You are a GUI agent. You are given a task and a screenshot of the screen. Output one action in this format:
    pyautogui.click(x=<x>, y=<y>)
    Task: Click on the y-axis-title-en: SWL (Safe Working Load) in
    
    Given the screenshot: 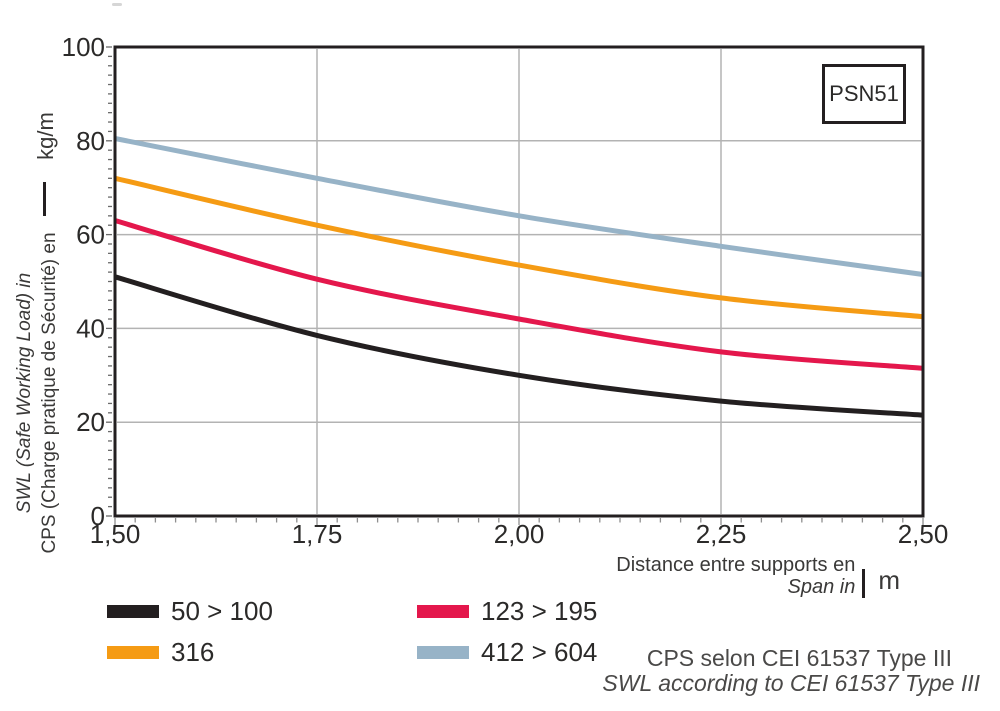 What is the action you would take?
    pyautogui.click(x=24, y=393)
    